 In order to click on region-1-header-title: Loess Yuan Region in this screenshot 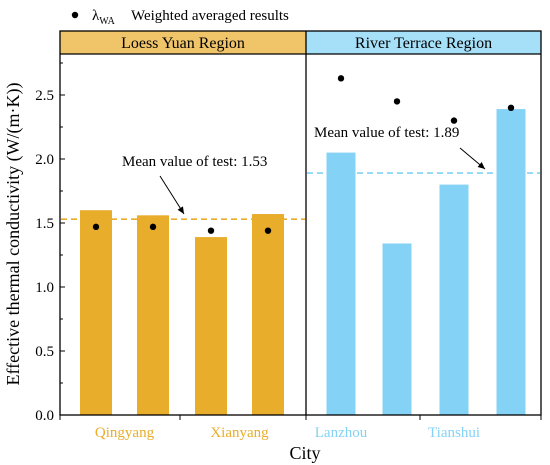, I will do `click(183, 43)`.